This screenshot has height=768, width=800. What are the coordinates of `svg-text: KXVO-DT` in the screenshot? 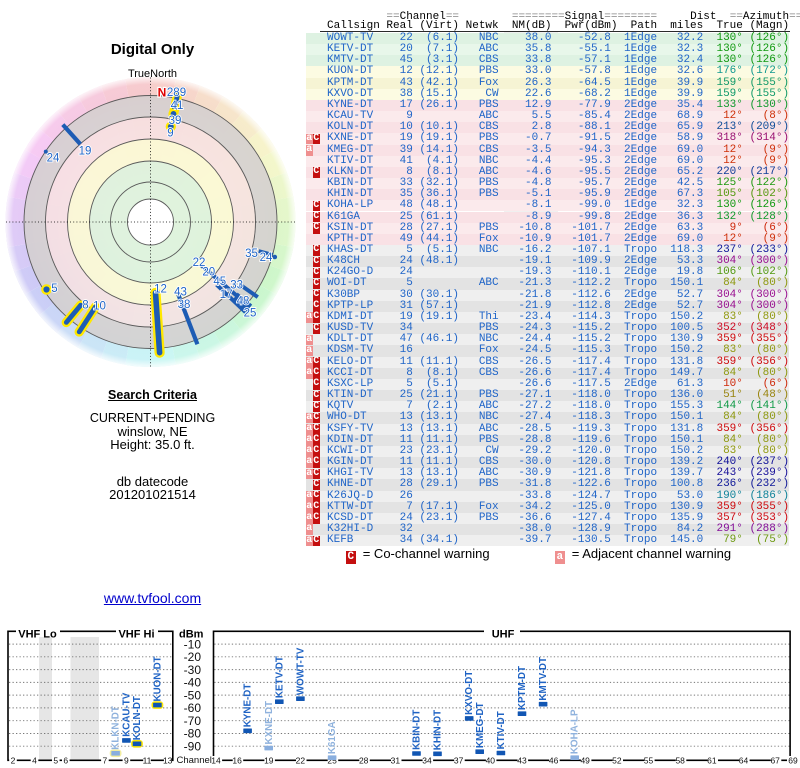 It's located at (469, 693).